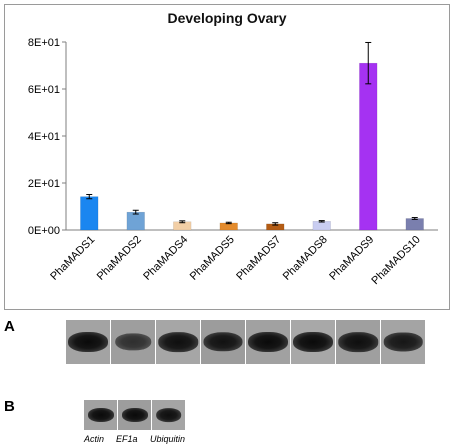  I want to click on panel-b-label: B, so click(9, 406).